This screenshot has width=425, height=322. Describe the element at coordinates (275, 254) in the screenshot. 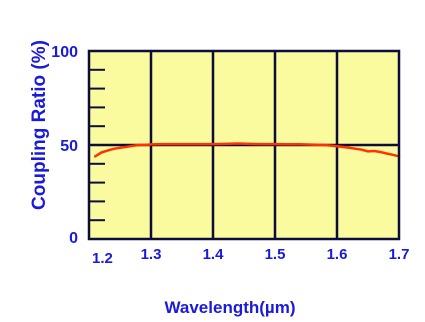

I see `x-tick-label-1.5: 1.5` at that location.